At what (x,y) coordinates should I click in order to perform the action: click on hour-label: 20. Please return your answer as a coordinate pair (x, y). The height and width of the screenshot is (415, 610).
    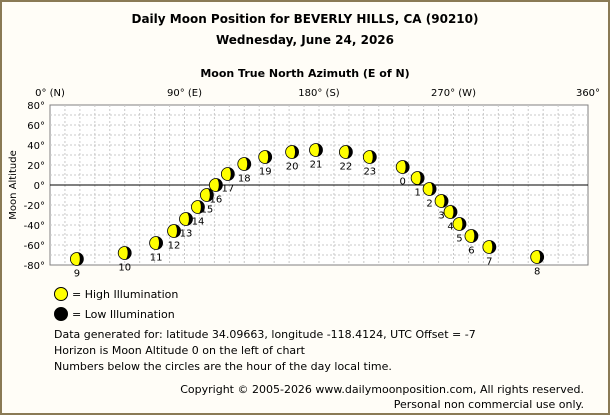
    Looking at the image, I should click on (292, 167).